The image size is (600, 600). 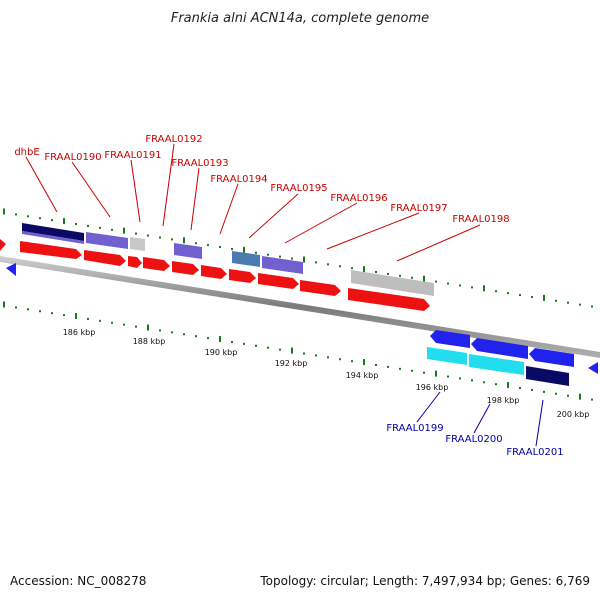 I want to click on gene-label-FRAAL0201: FRAAL0201, so click(x=534, y=452).